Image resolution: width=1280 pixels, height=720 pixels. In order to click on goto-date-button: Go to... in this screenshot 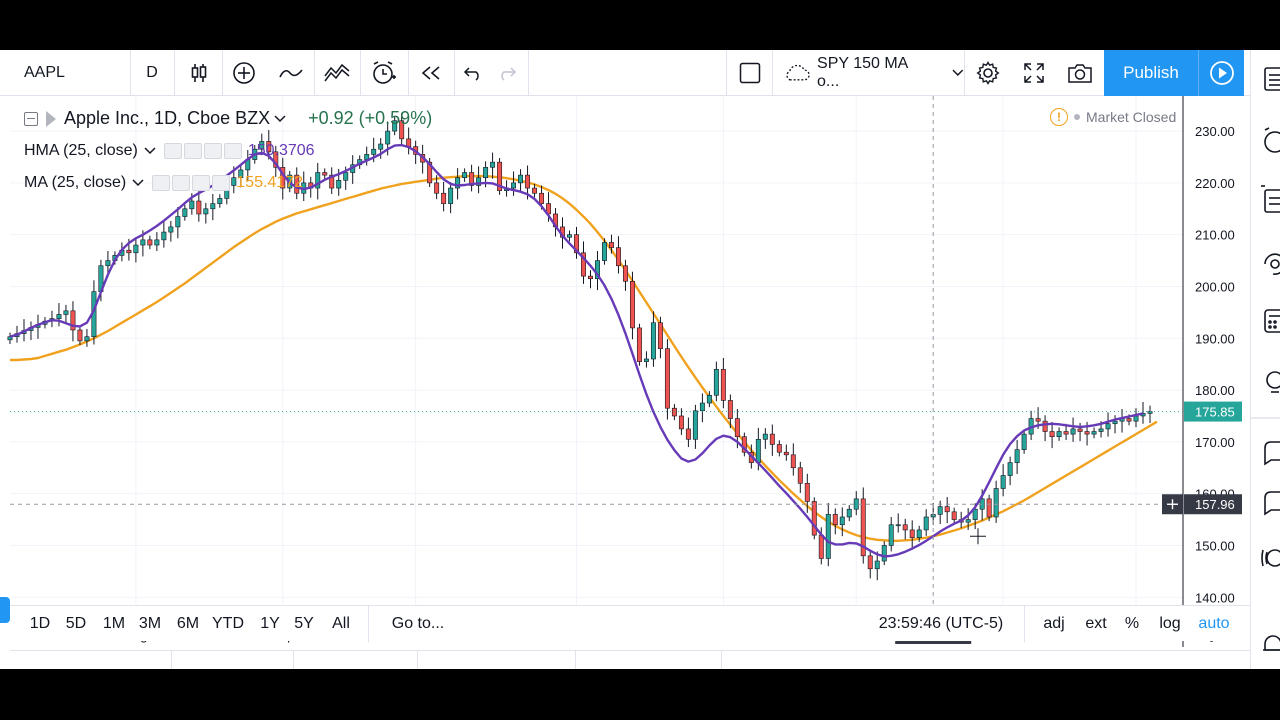, I will do `click(418, 624)`.